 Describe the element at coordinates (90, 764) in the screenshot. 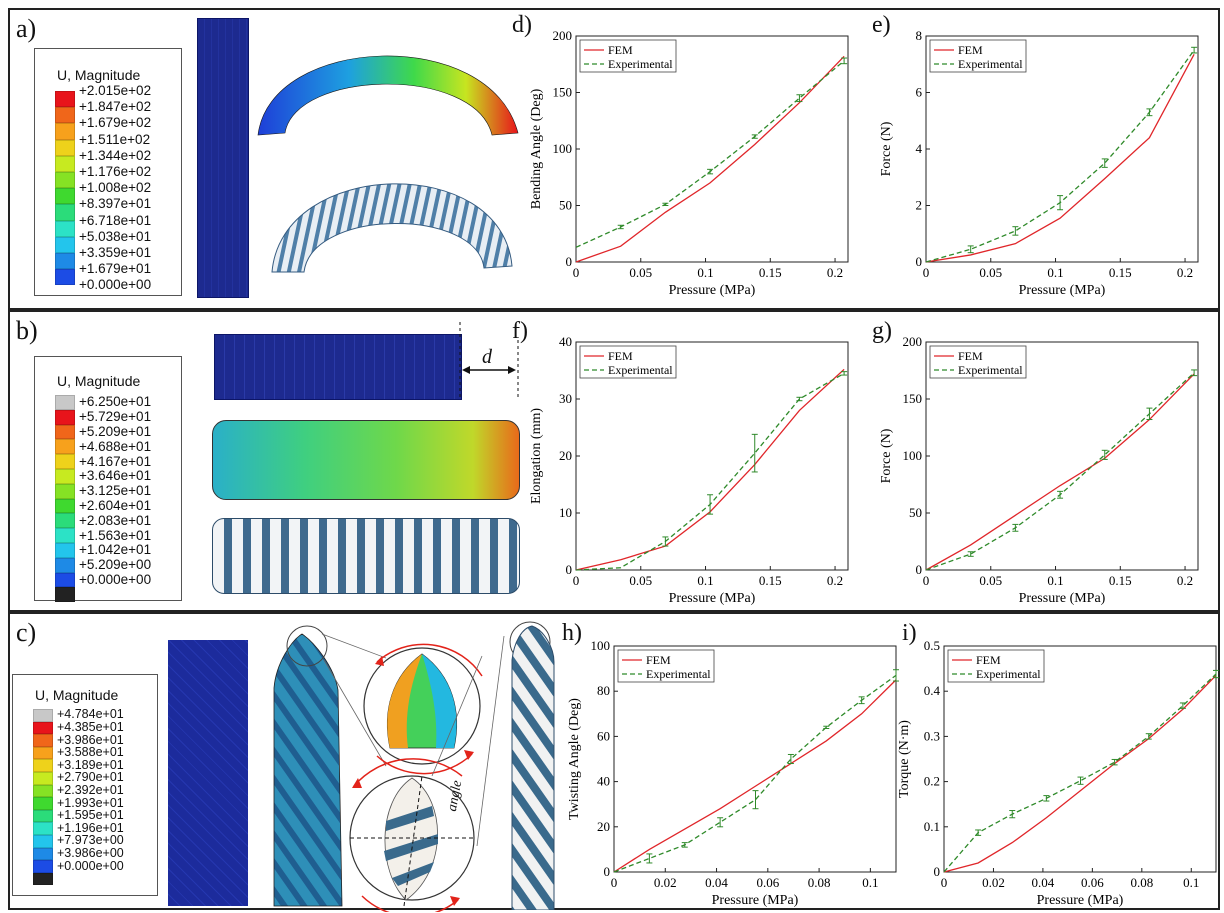

I see `legend-value: +3.189e+01` at that location.